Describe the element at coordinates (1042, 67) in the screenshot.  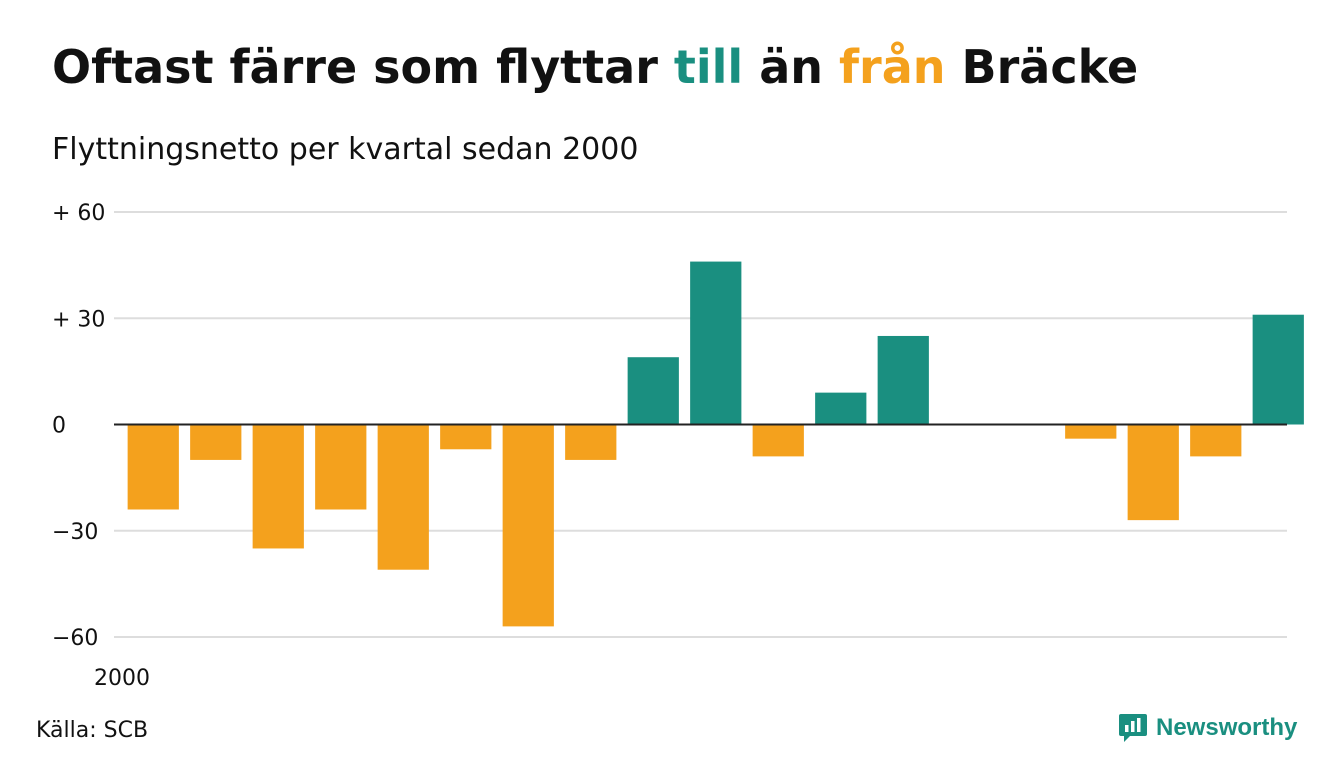
I see `title-part-5: Bräcke` at that location.